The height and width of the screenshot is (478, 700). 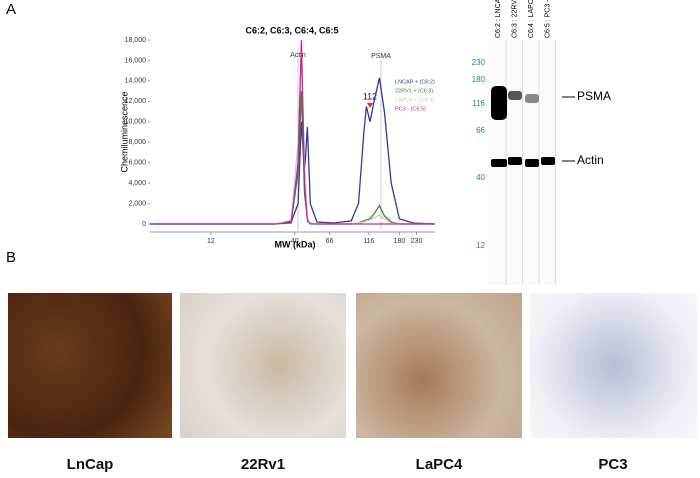 What do you see at coordinates (498, 19) in the screenshot?
I see `lane-label: C6:2 : LNCAP +` at bounding box center [498, 19].